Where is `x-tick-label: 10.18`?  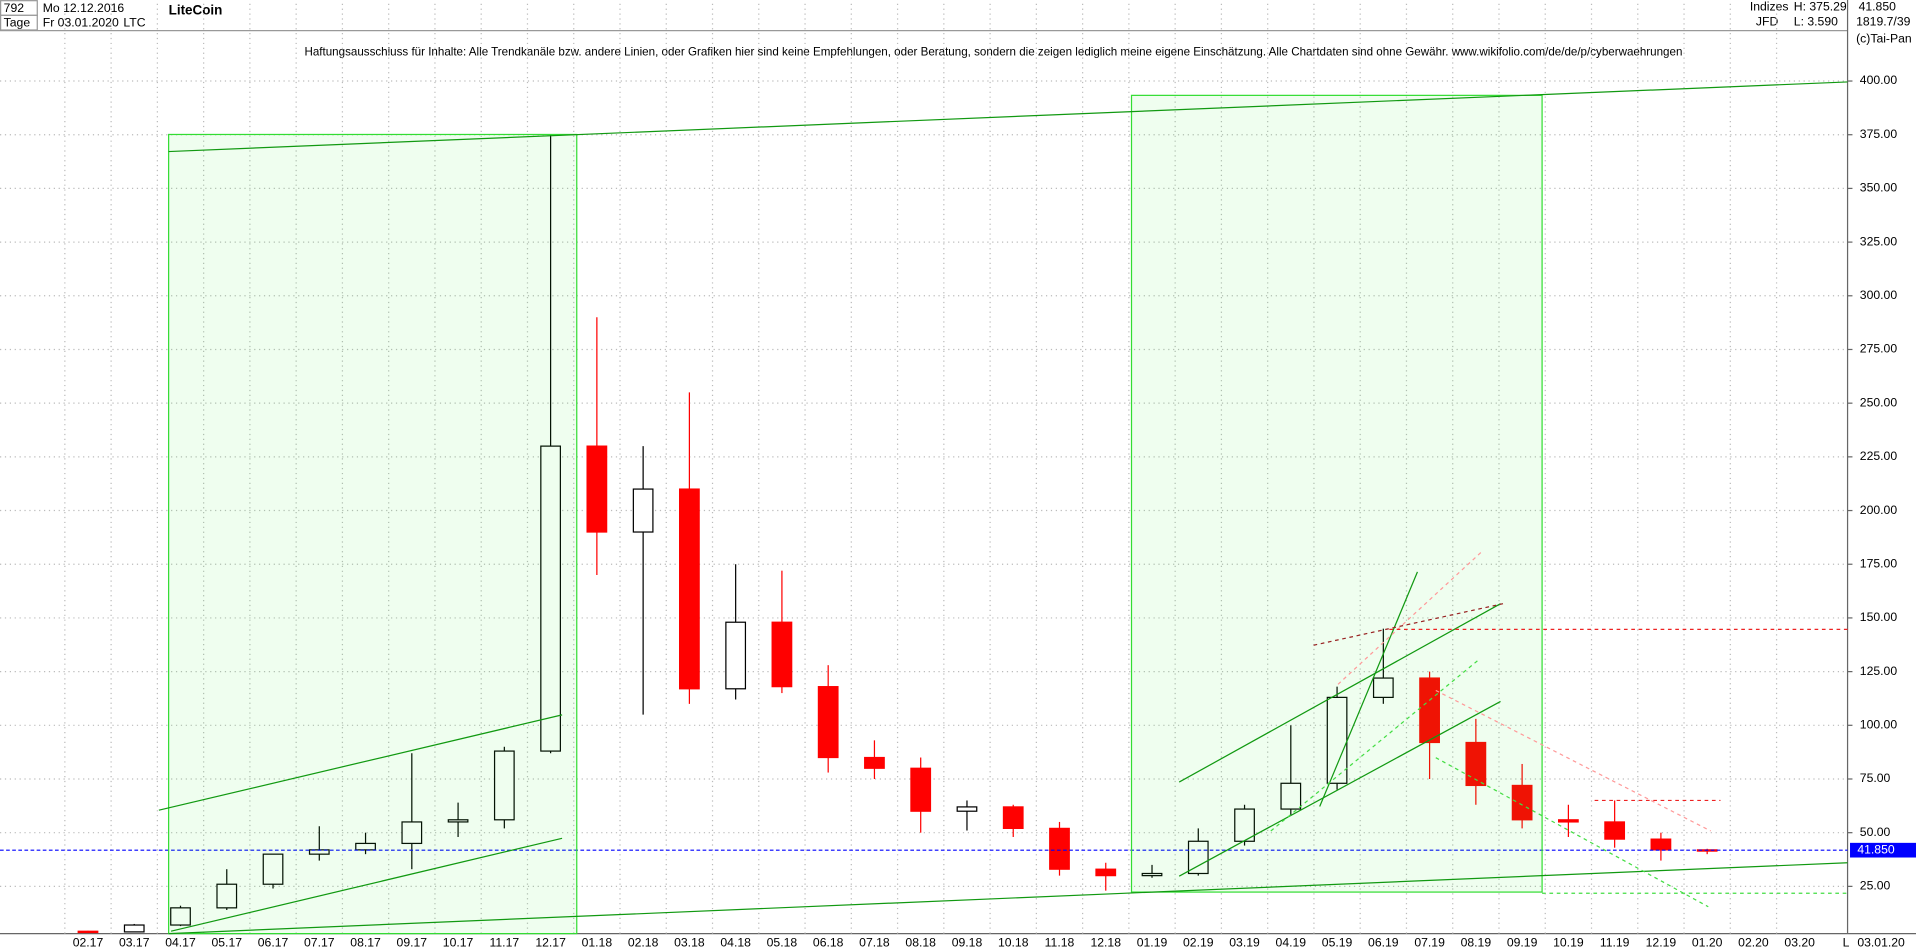
x-tick-label: 10.18 is located at coordinates (1013, 943).